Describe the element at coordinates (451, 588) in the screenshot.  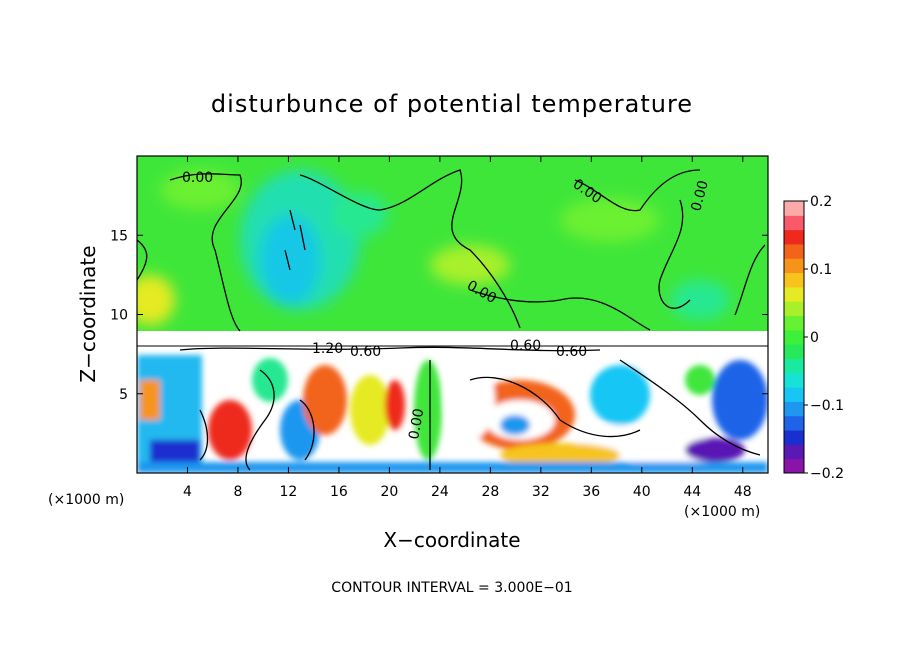
I see `contour-interval-note: CONTOUR INTERVAL = 3.000E−01` at that location.